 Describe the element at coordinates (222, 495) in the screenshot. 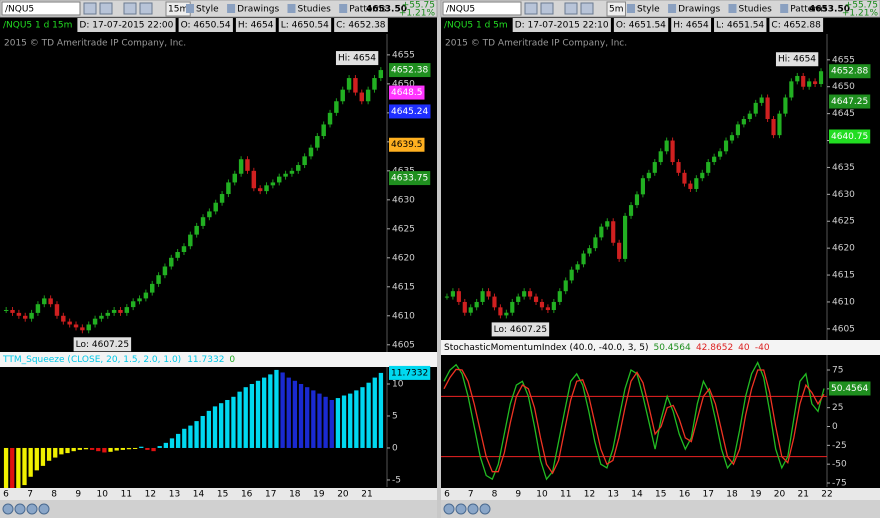

I see `x-tick-label: 15` at that location.